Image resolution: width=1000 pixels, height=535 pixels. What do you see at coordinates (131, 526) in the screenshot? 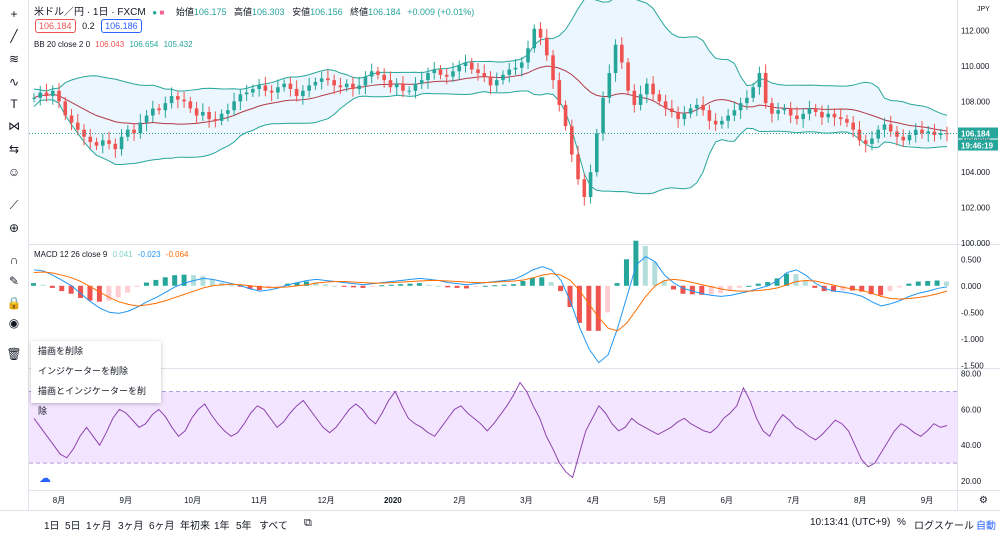
I see `timeframe-3m: 3ヶ月` at bounding box center [131, 526].